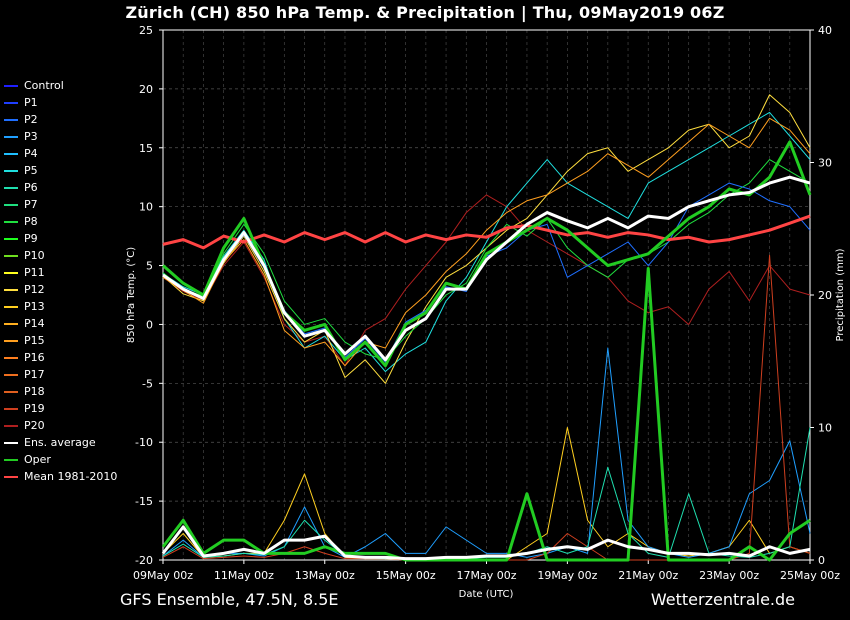  Describe the element at coordinates (34, 357) in the screenshot. I see `legend-label: P16` at that location.